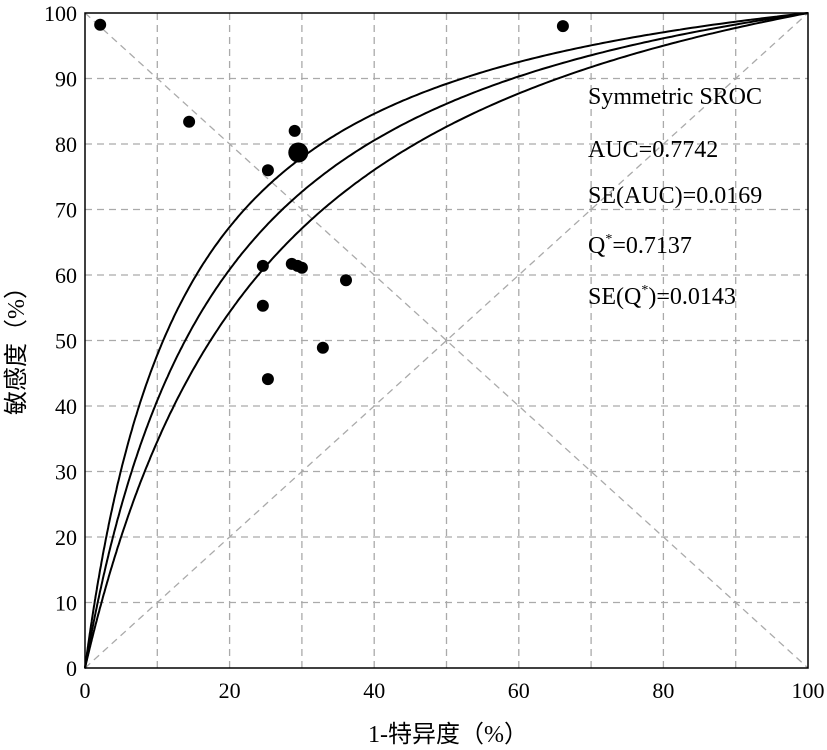 The width and height of the screenshot is (827, 750). I want to click on x-tick-labels: 0 20 40 60 80 100, so click(452, 690).